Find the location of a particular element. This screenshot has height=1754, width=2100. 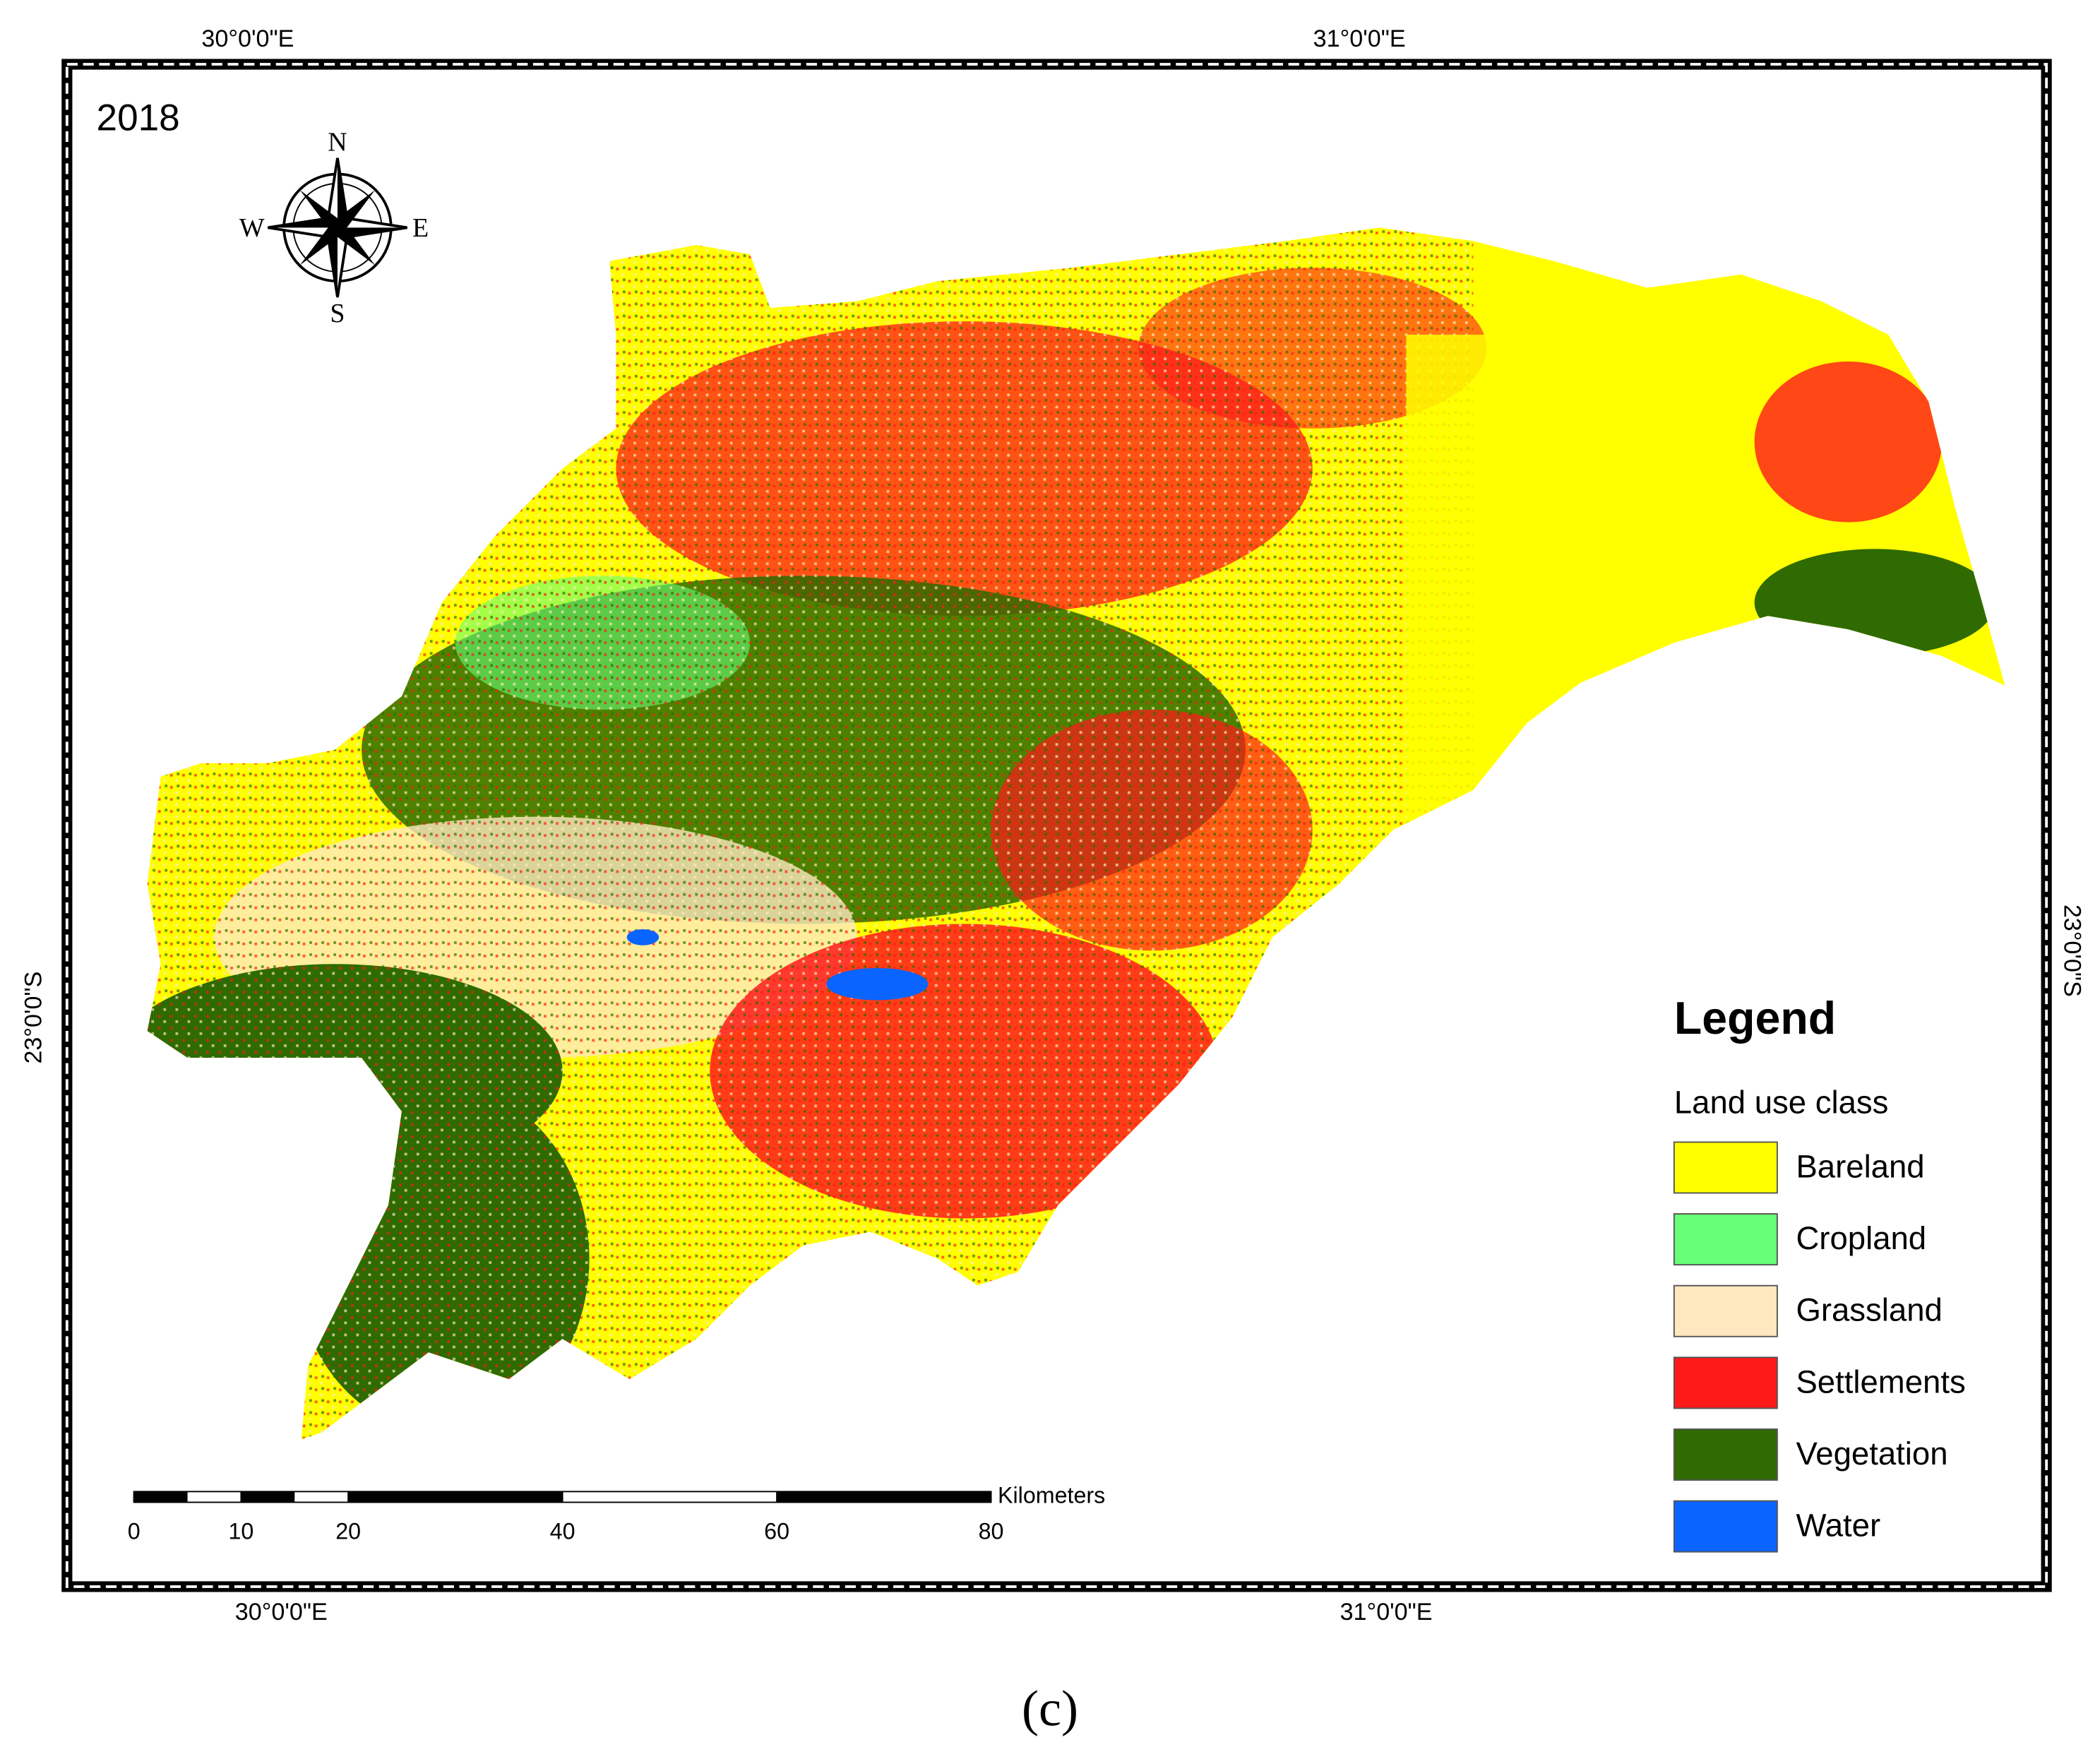

legend-label: Vegetation is located at coordinates (1871, 1454).